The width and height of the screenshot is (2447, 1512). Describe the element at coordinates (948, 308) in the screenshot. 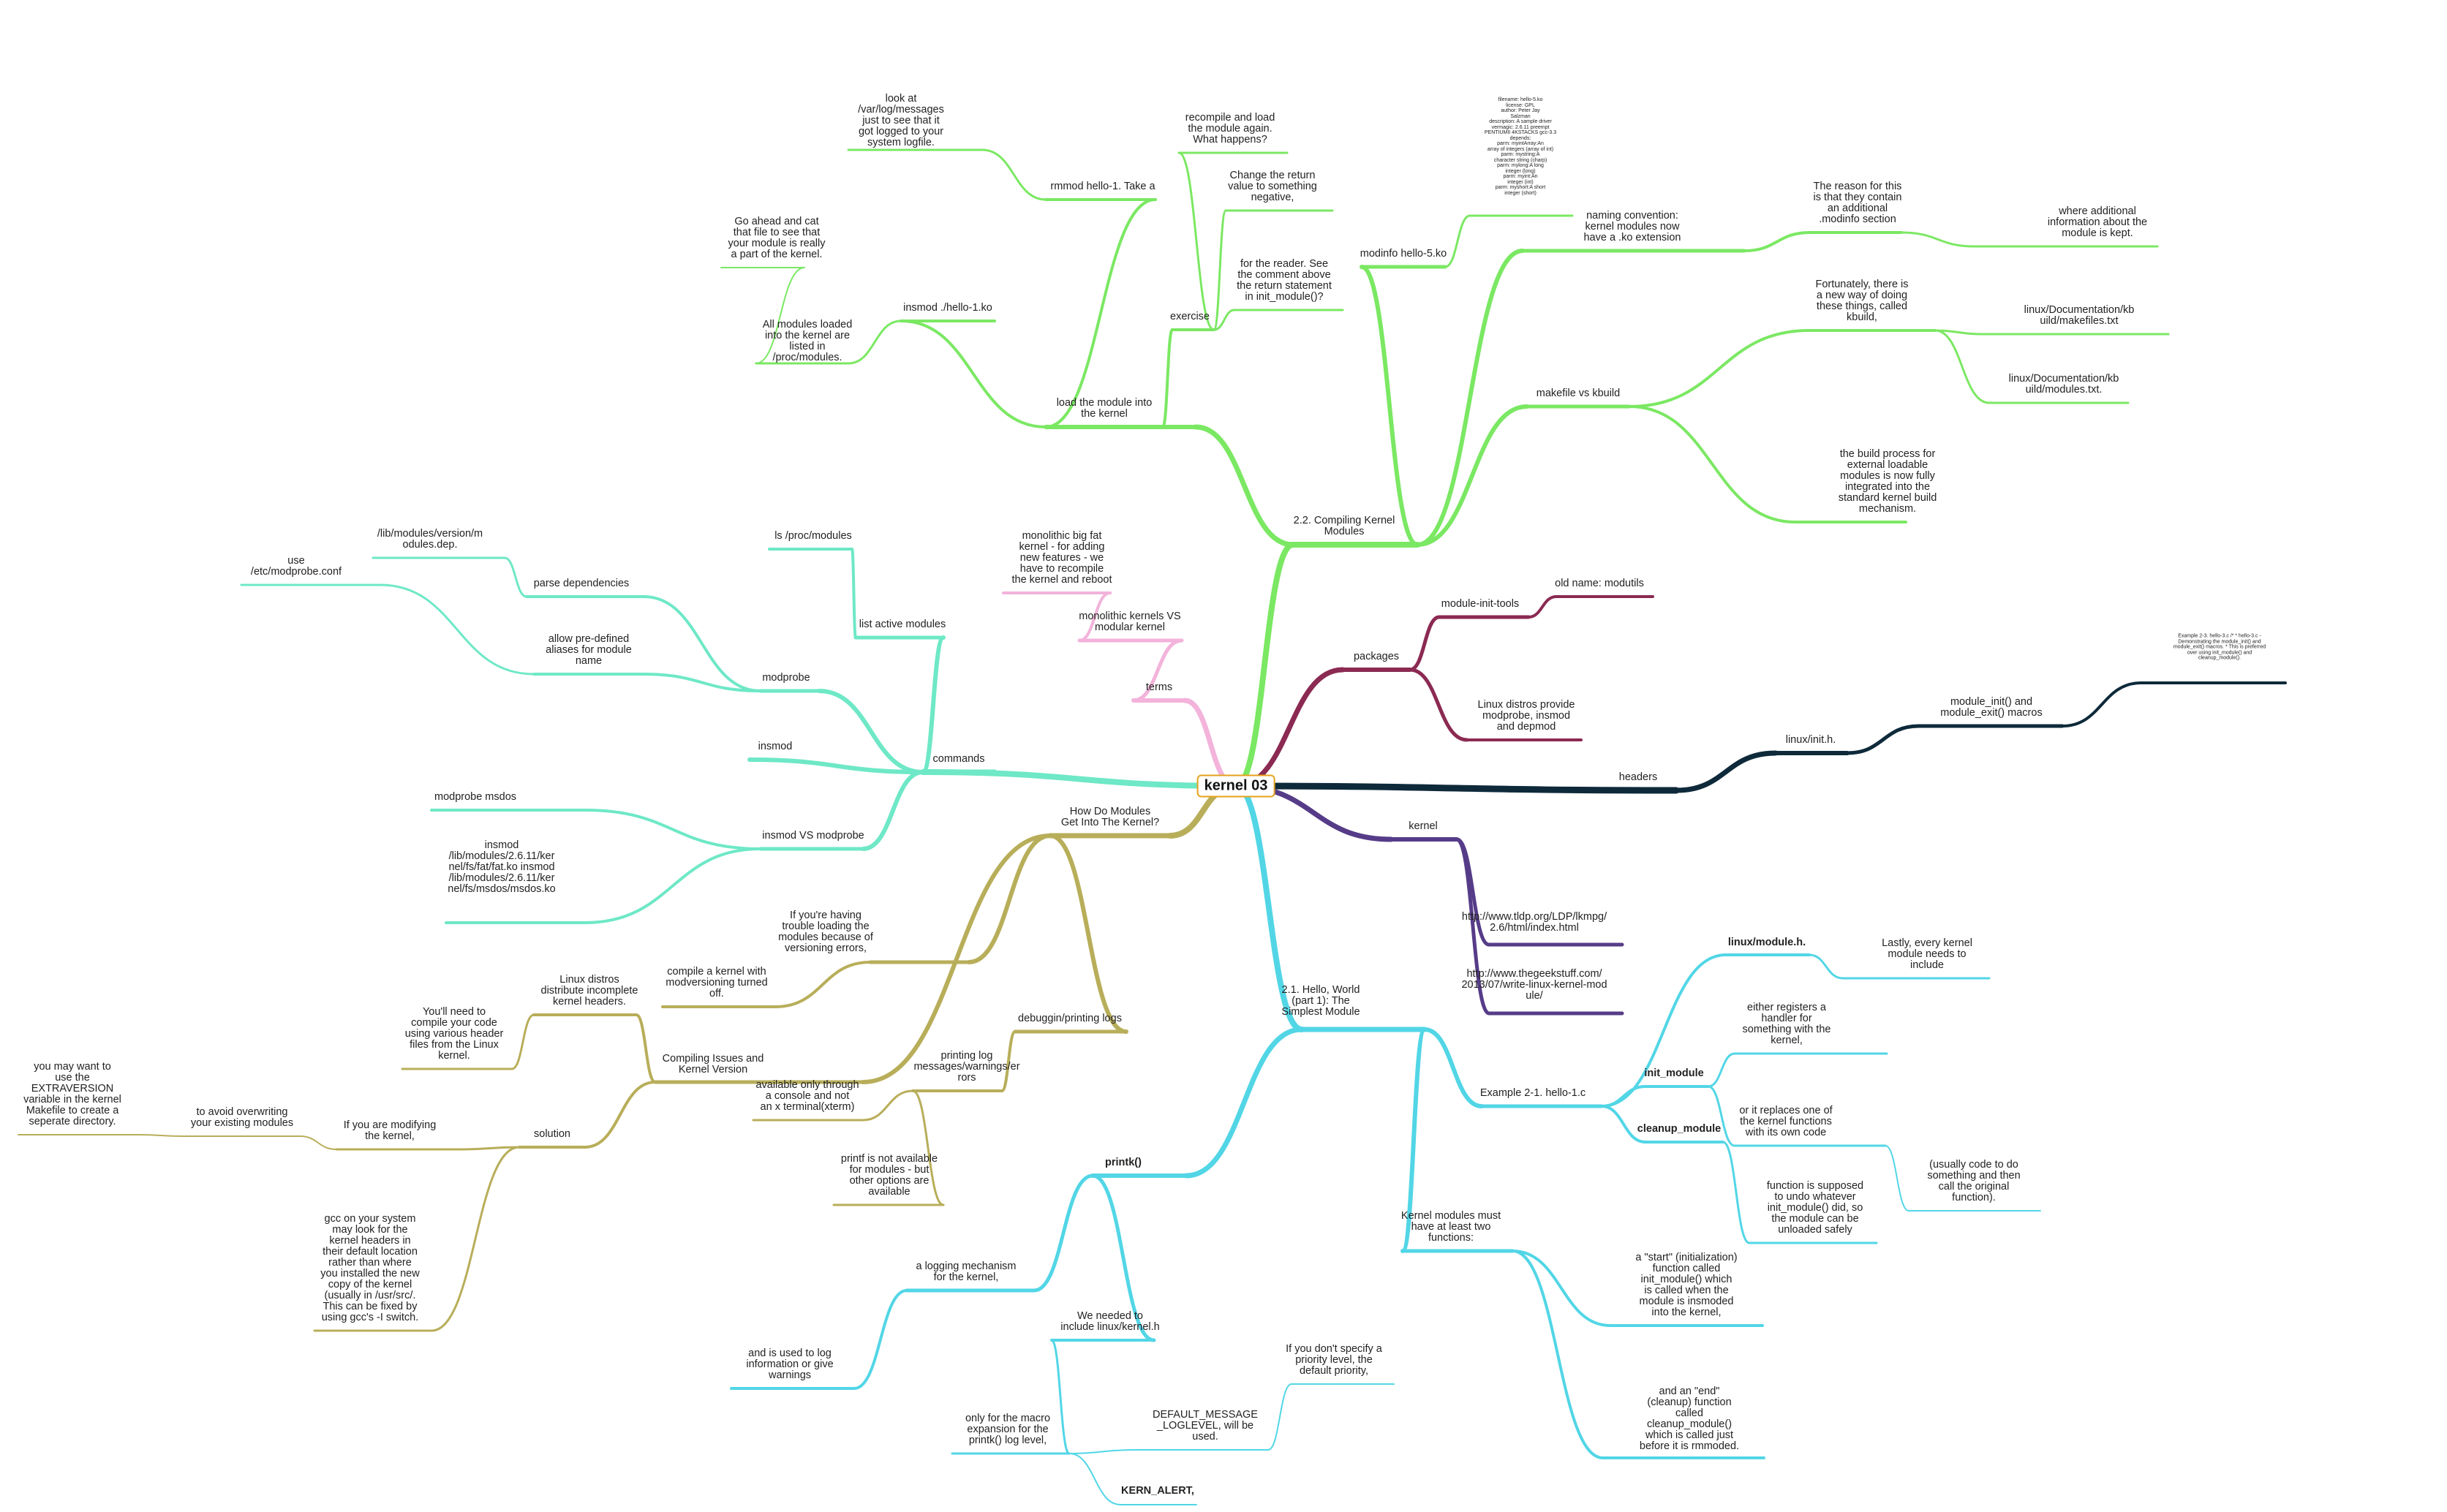

I see `topic-insmod-hello: insmod ./hello-1.ko` at that location.